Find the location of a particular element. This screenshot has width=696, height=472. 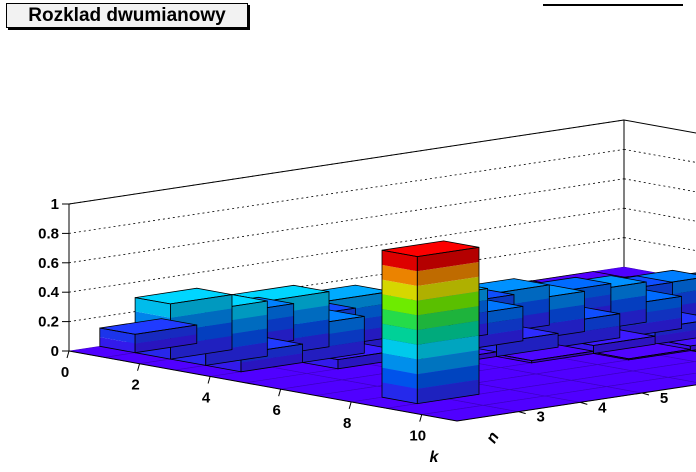

k-axis-label: k is located at coordinates (435, 457).